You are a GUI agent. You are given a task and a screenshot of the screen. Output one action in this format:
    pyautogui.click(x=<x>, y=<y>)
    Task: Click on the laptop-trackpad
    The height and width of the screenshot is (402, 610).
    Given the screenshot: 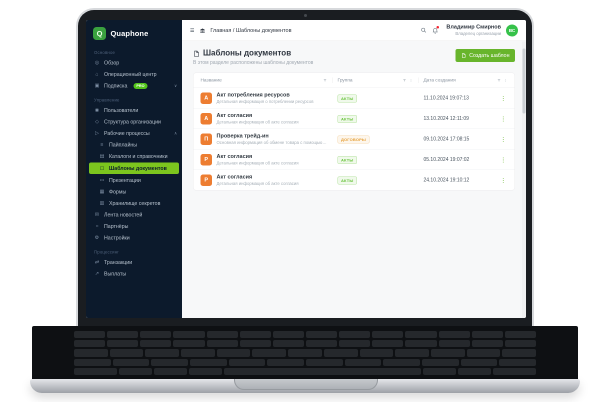 What is the action you would take?
    pyautogui.click(x=306, y=384)
    